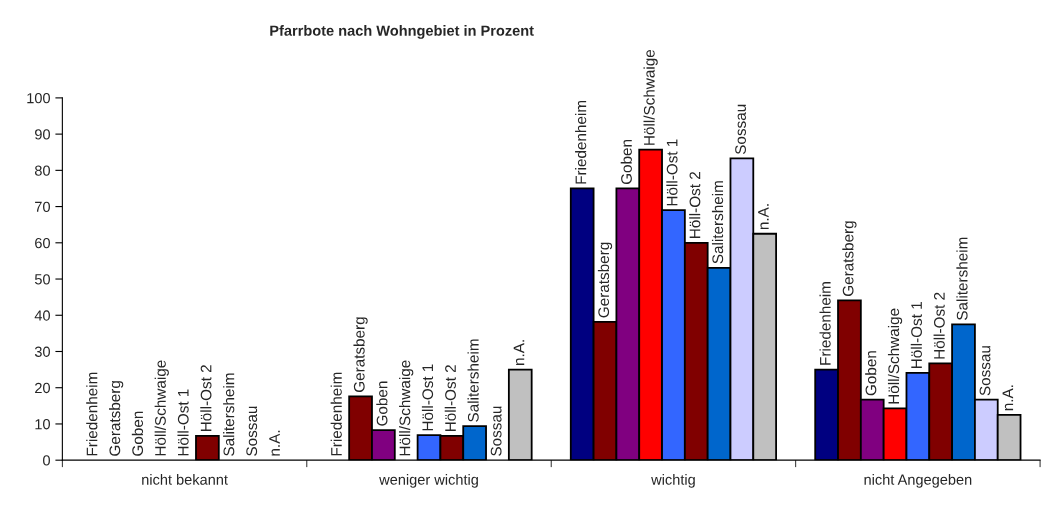 This screenshot has height=532, width=1057. What do you see at coordinates (42, 424) in the screenshot?
I see `y-tick-label: 10` at bounding box center [42, 424].